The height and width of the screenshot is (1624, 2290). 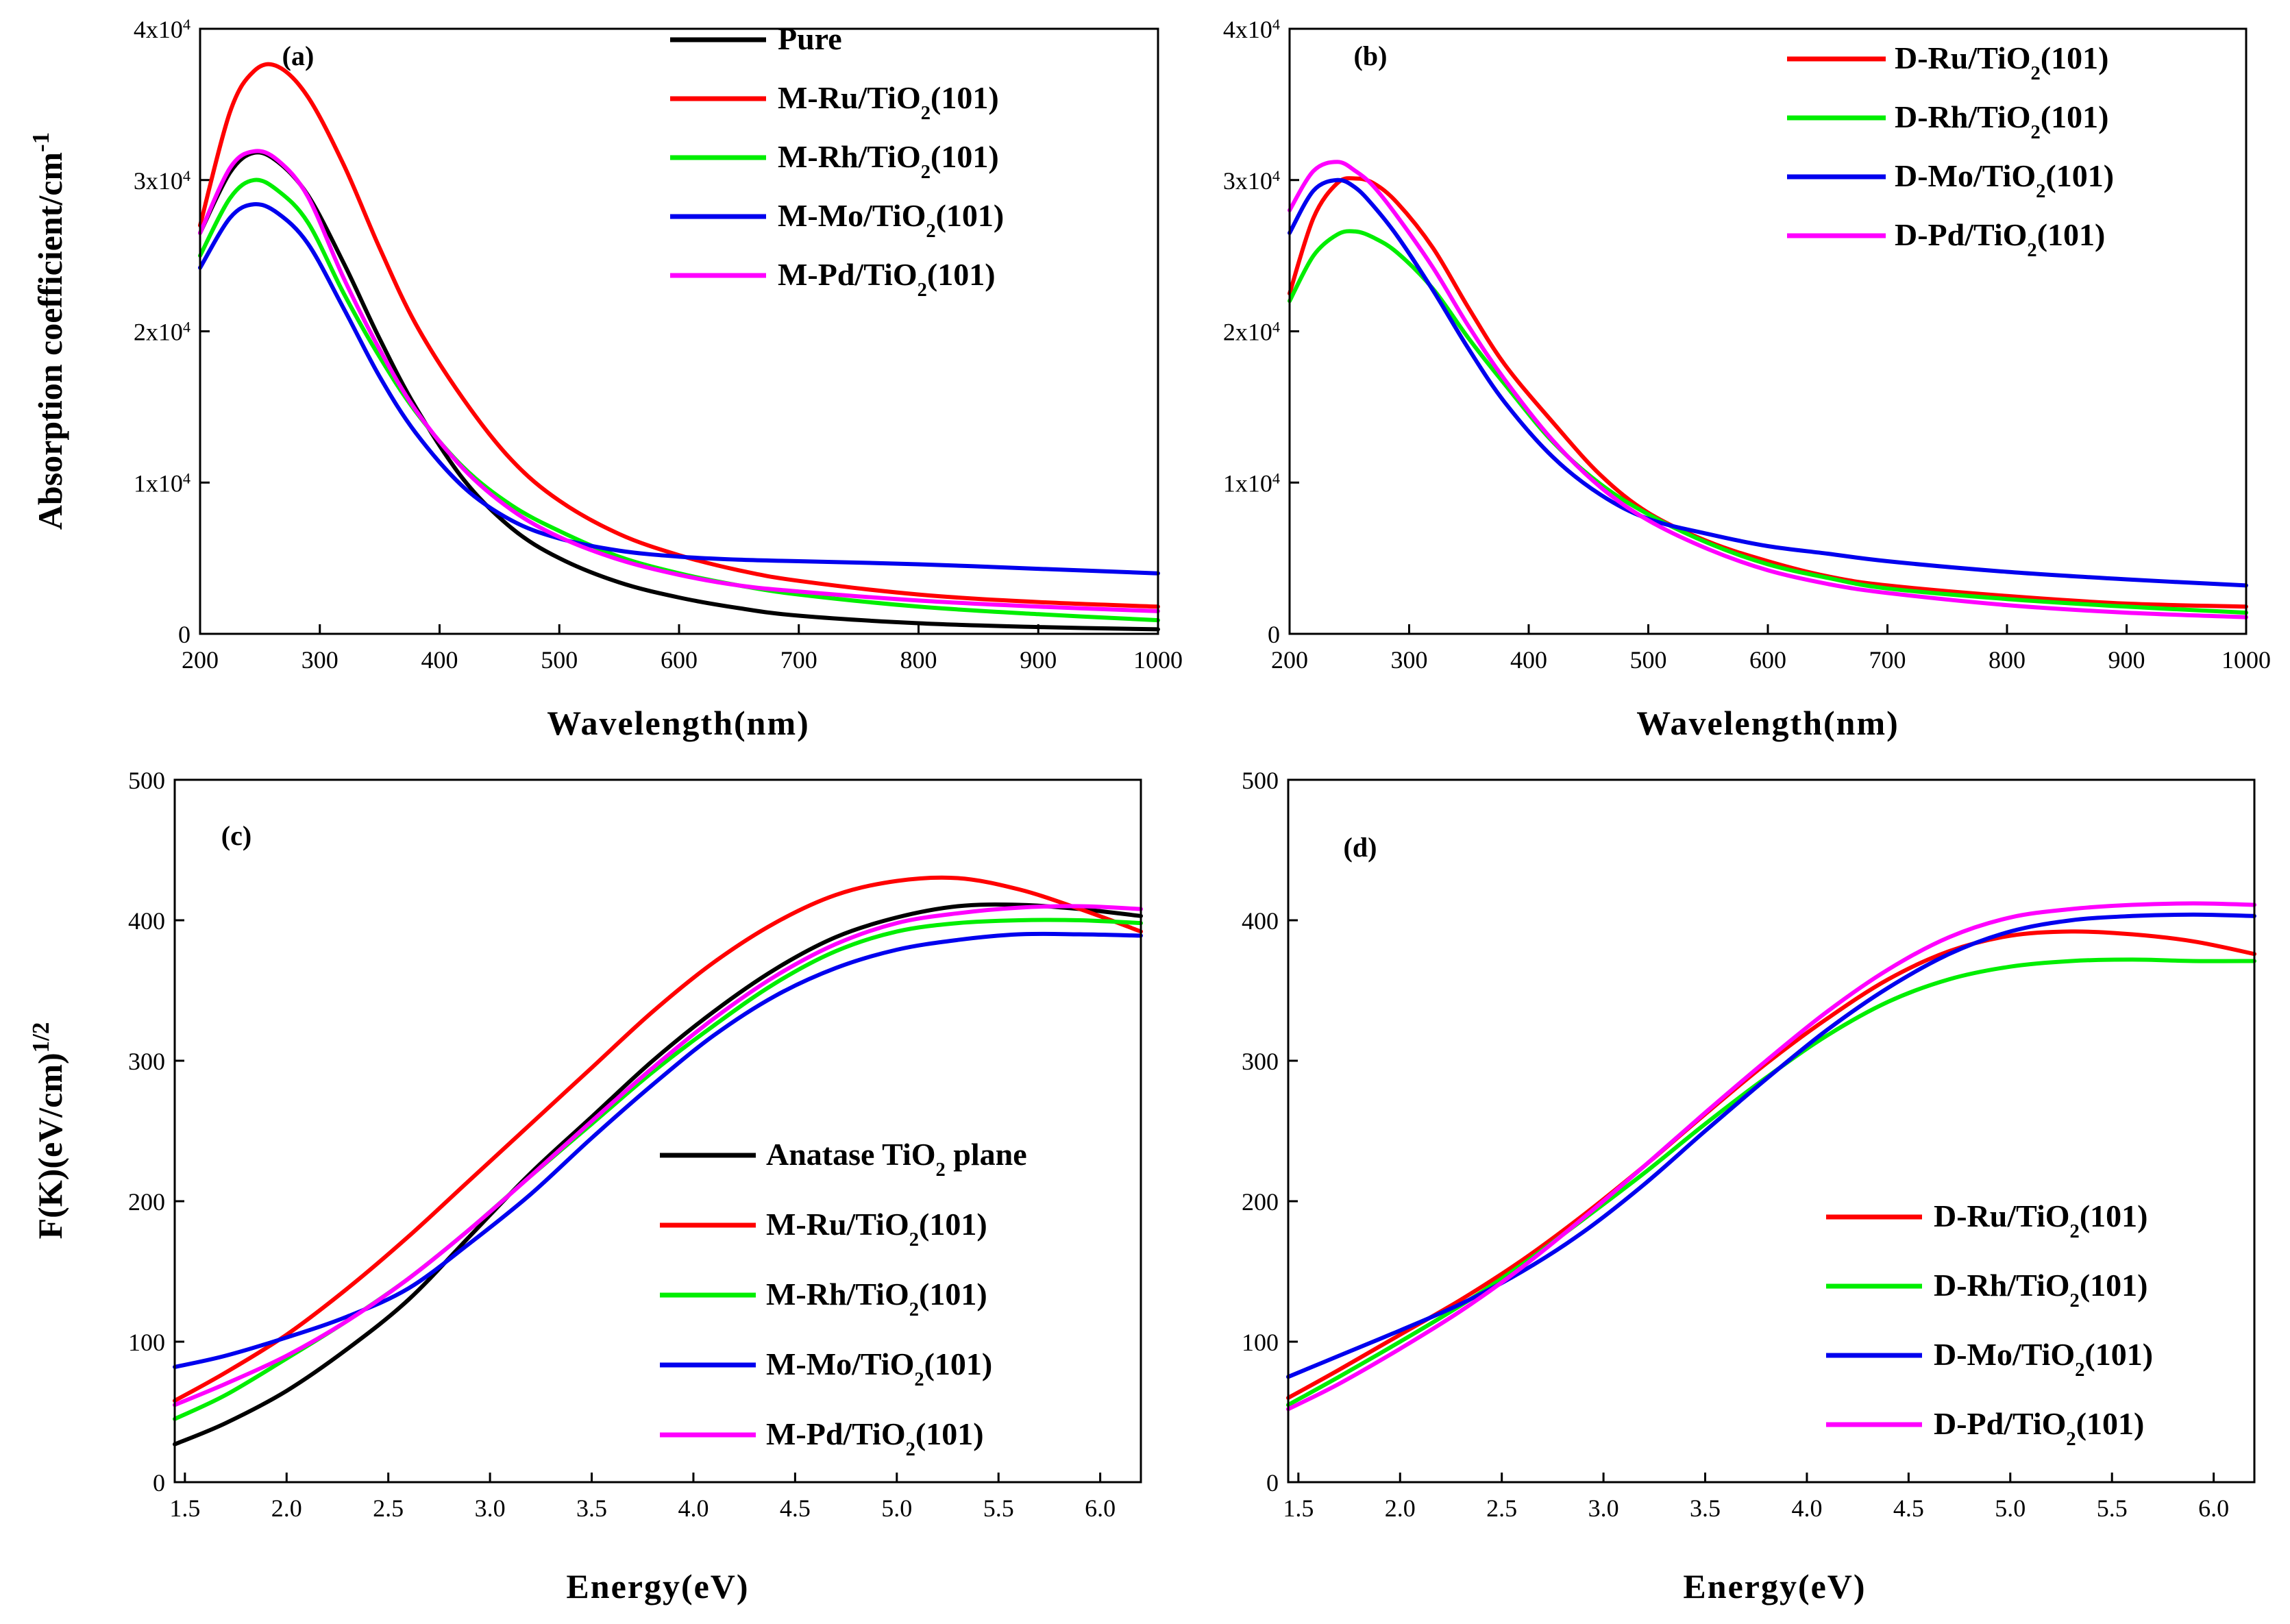 What do you see at coordinates (439, 660) in the screenshot?
I see `x-tick-label: 400` at bounding box center [439, 660].